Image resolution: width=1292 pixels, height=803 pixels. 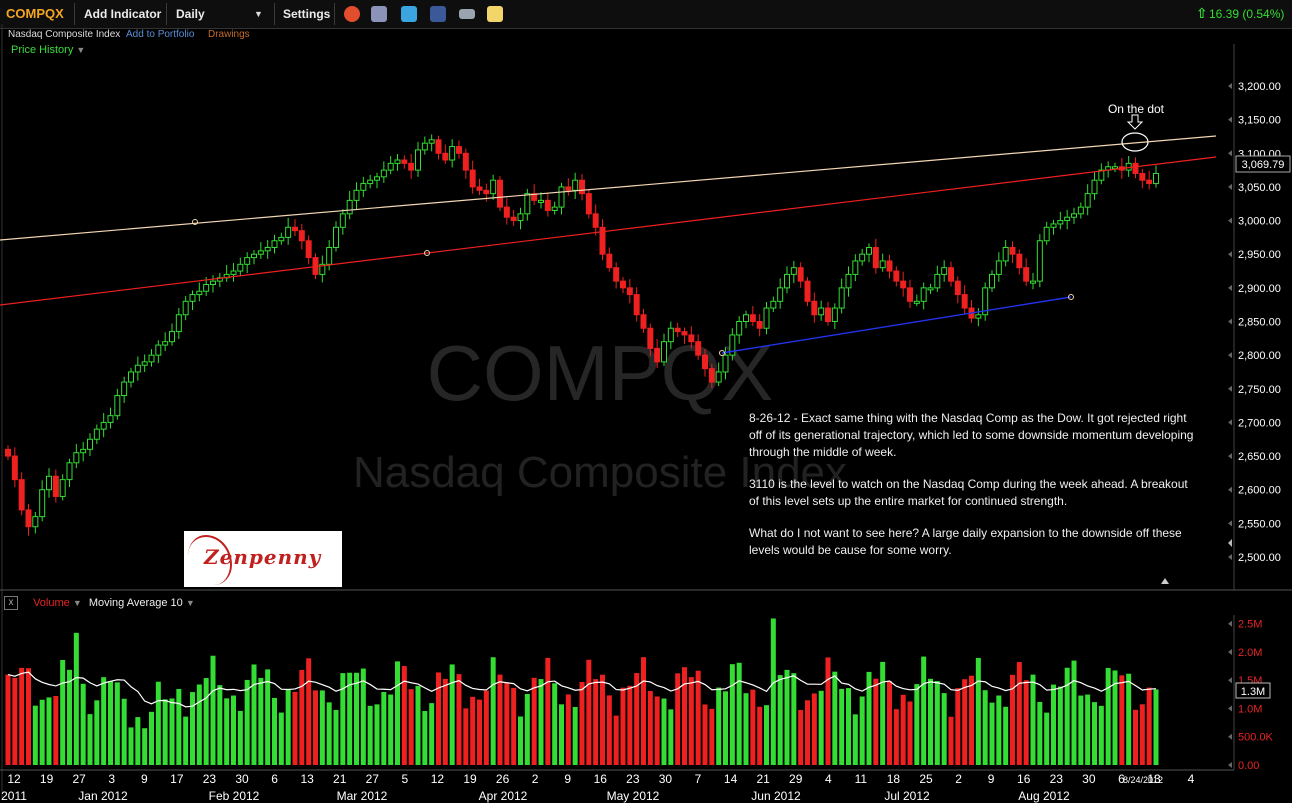 What do you see at coordinates (1259, 558) in the screenshot?
I see `y-tick-label: 2,500.00` at bounding box center [1259, 558].